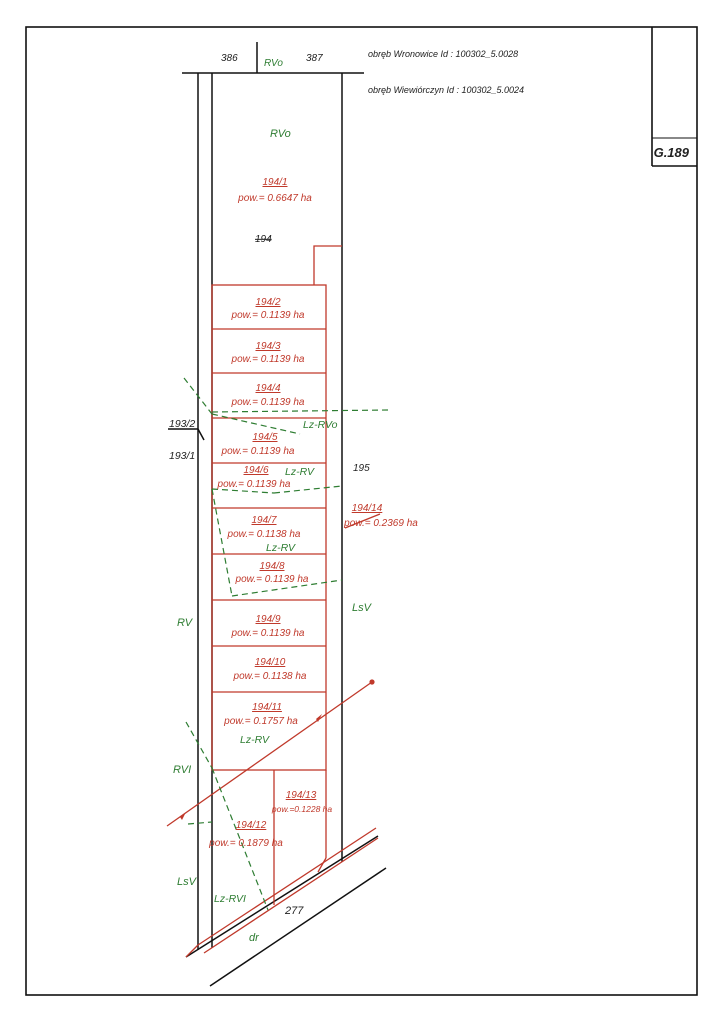 This screenshot has width=725, height=1024. I want to click on land-use-lz-rvi: Lz-RVI, so click(230, 899).